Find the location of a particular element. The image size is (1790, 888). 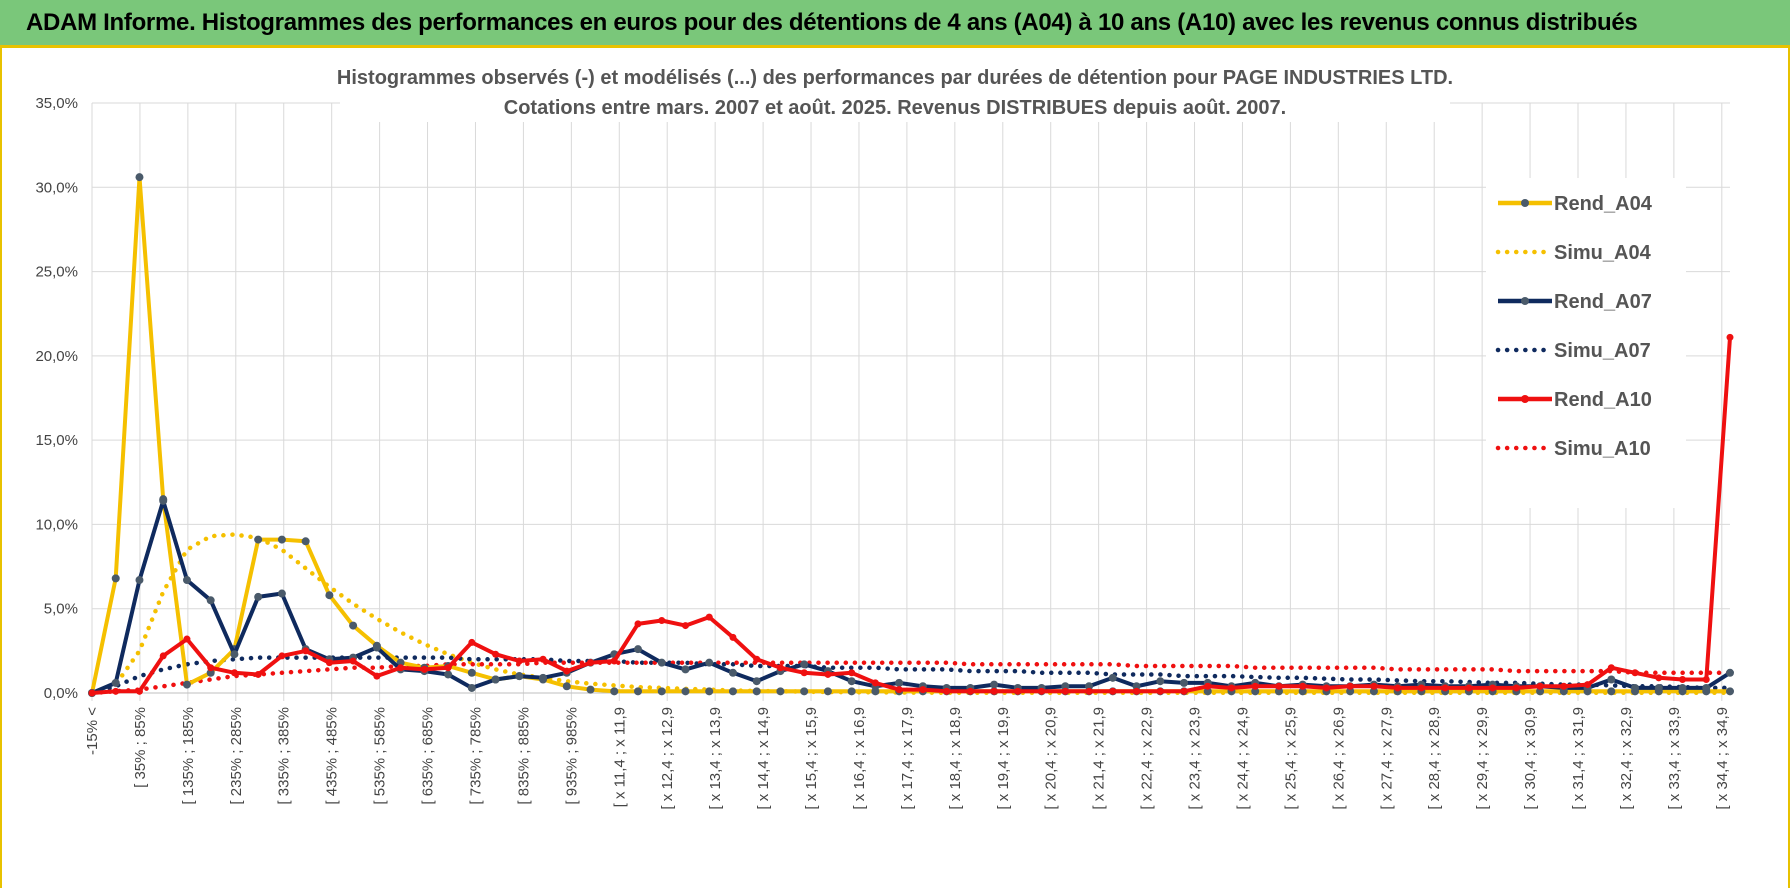

x-tick-label: [ x 19,4 ; x 19,9 is located at coordinates (1003, 758).